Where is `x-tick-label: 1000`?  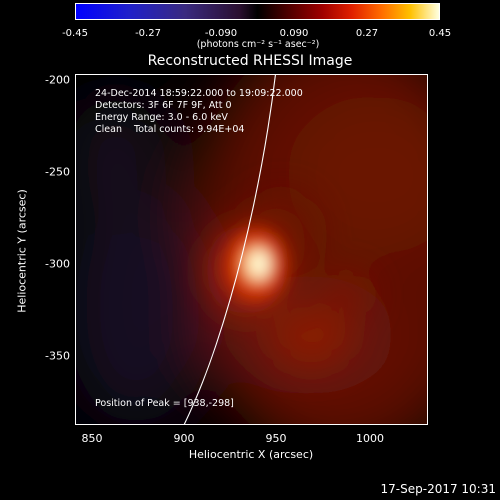 x-tick-label: 1000 is located at coordinates (370, 438).